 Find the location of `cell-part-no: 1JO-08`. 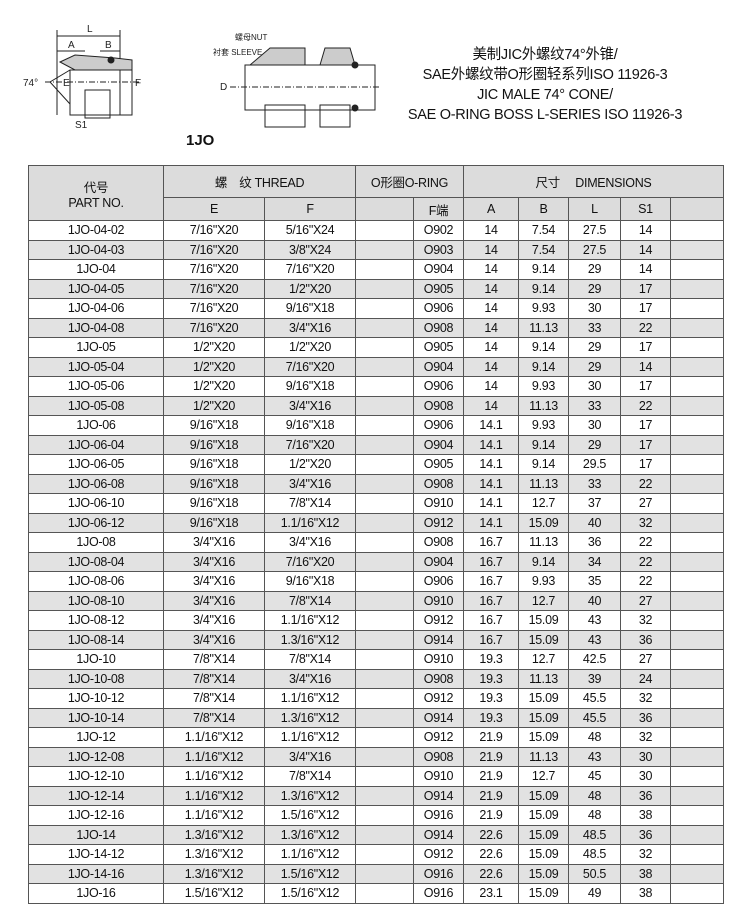

cell-part-no: 1JO-08 is located at coordinates (96, 542).